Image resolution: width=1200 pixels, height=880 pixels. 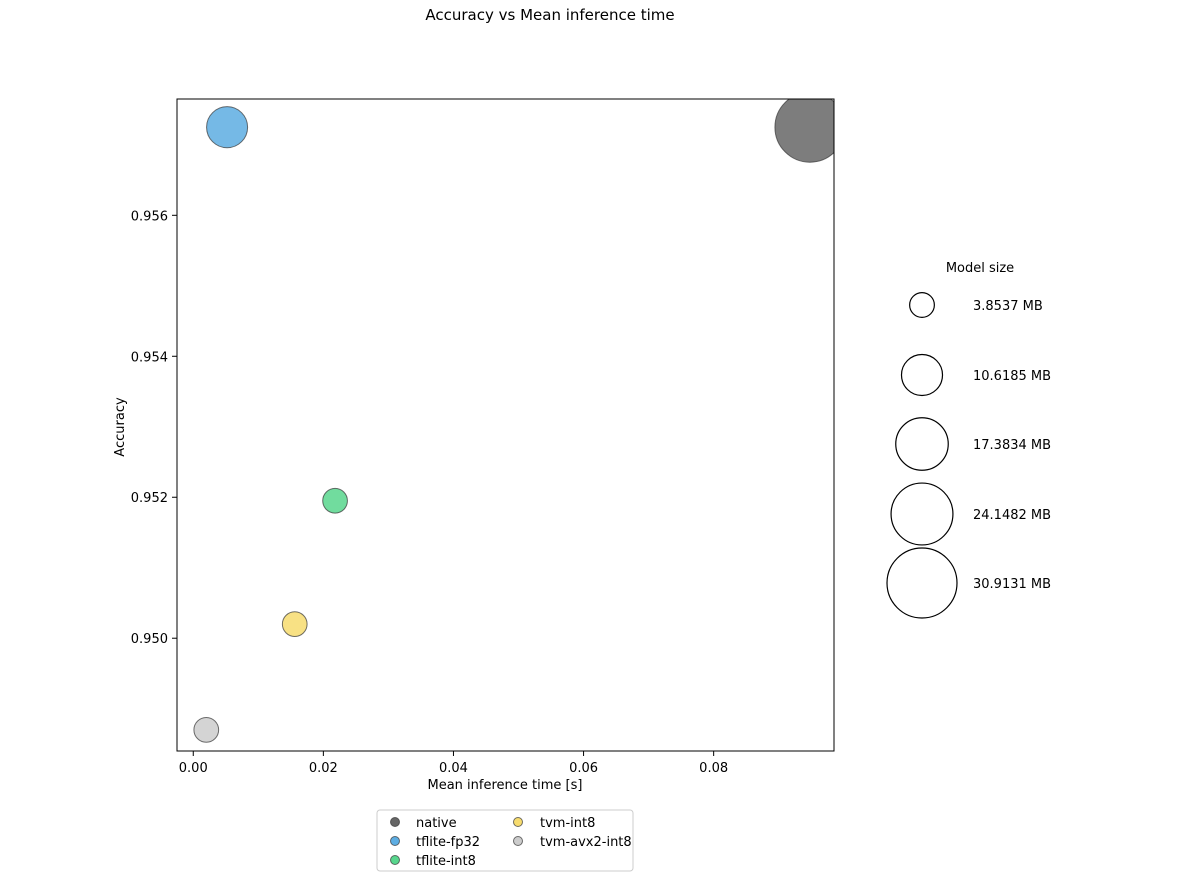 What do you see at coordinates (149, 498) in the screenshot?
I see `y-tick-label: 0.952` at bounding box center [149, 498].